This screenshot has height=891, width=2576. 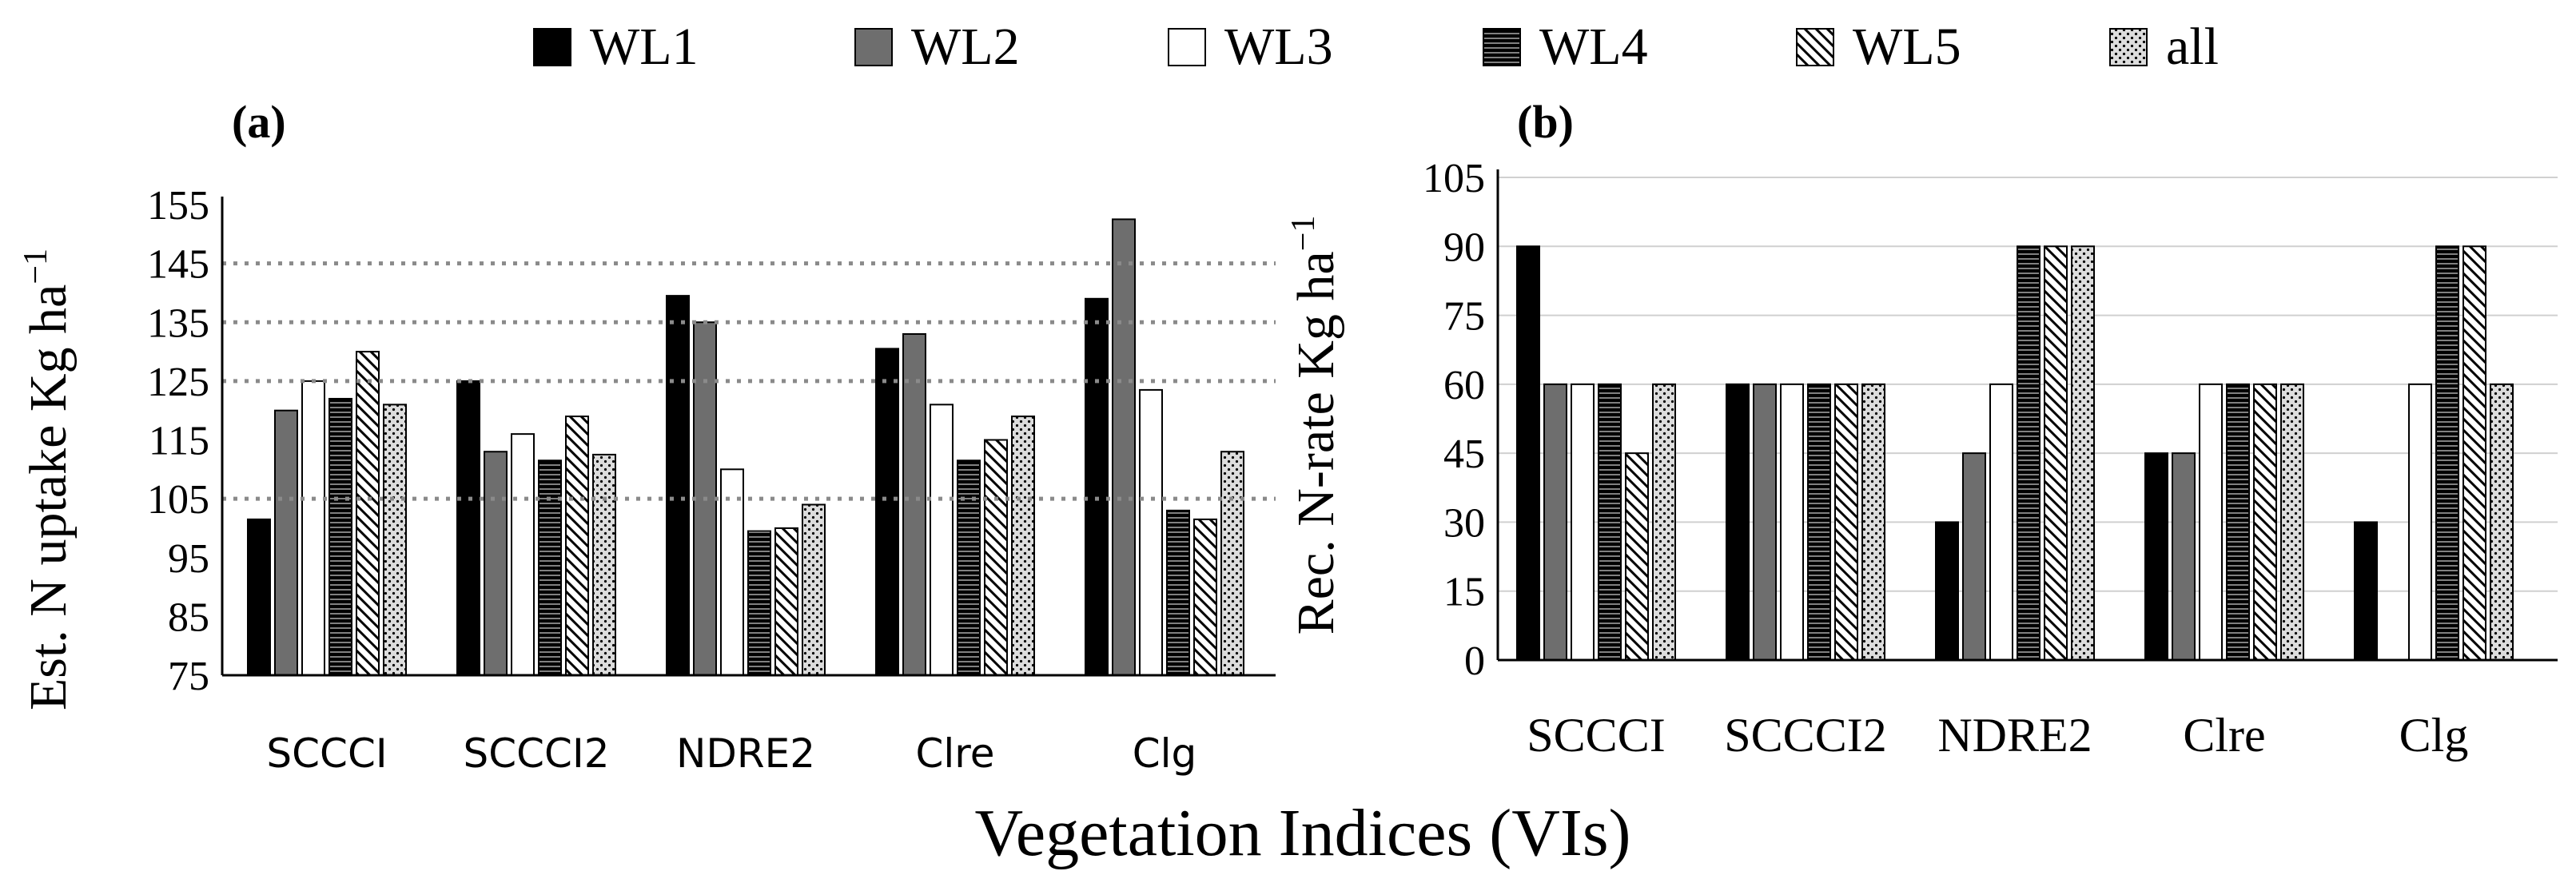 What do you see at coordinates (496, 563) in the screenshot?
I see `panel-a-bar-wl2-sccci2` at bounding box center [496, 563].